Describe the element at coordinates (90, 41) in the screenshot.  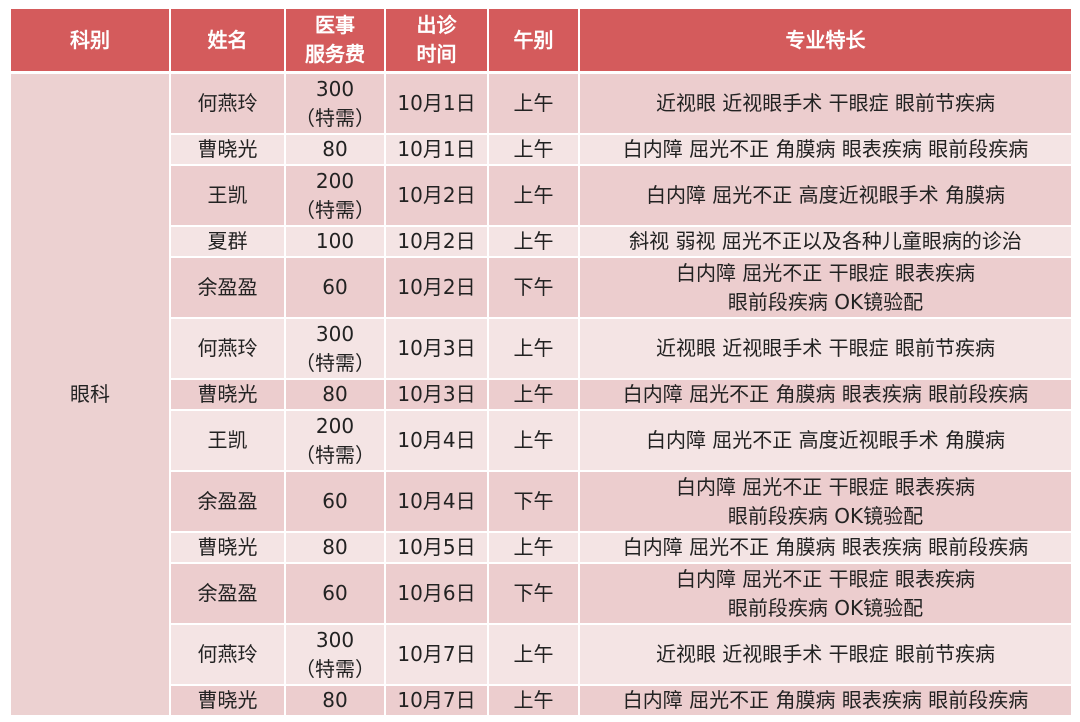
I see `header-department: 科别` at that location.